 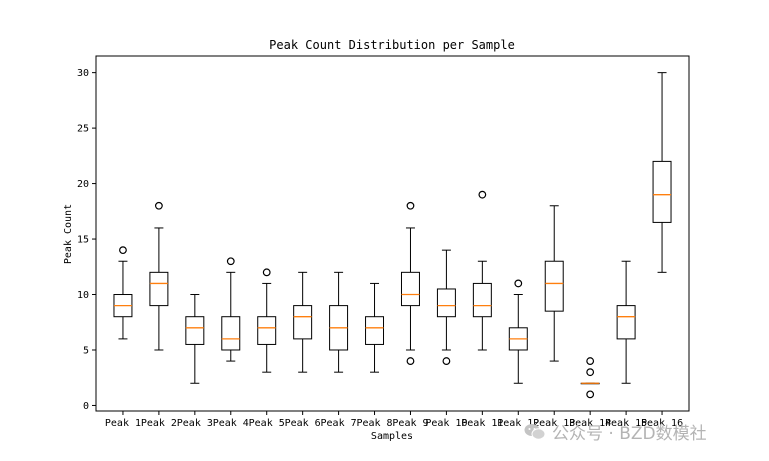 What do you see at coordinates (83, 184) in the screenshot?
I see `y-tick-label: 20` at bounding box center [83, 184].